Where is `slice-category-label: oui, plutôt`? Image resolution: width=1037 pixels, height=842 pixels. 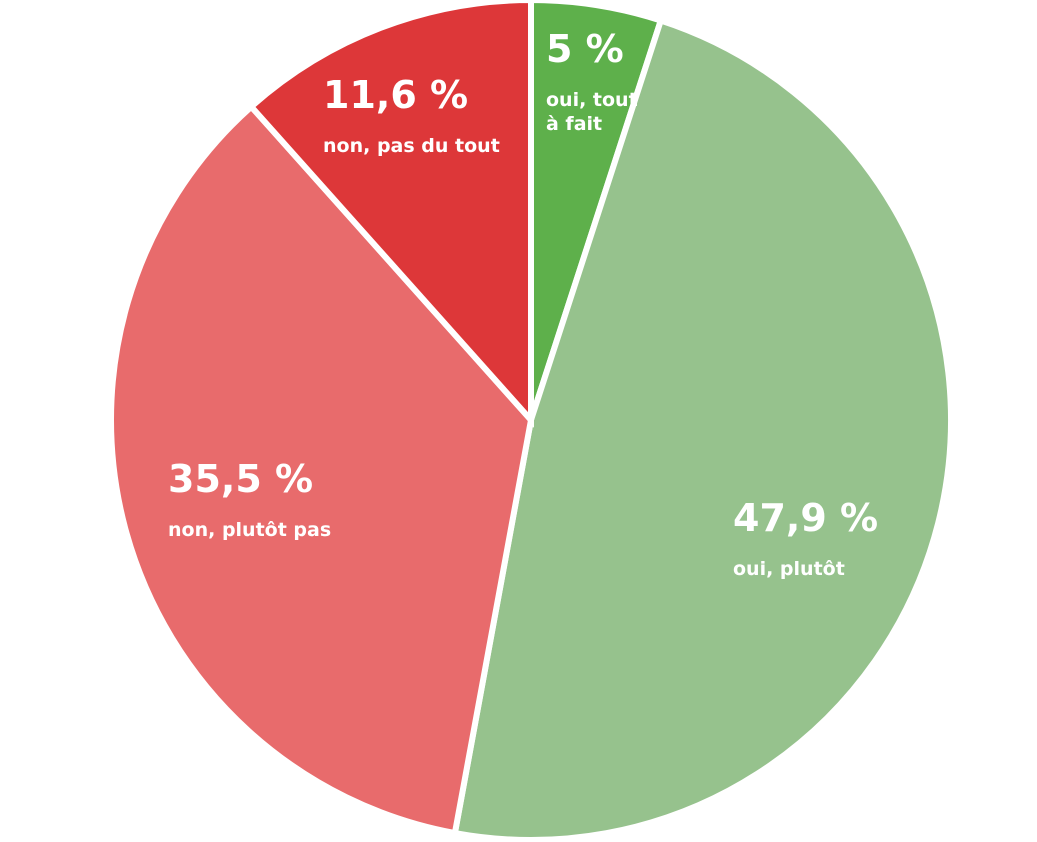 slice-category-label: oui, plutôt is located at coordinates (789, 569).